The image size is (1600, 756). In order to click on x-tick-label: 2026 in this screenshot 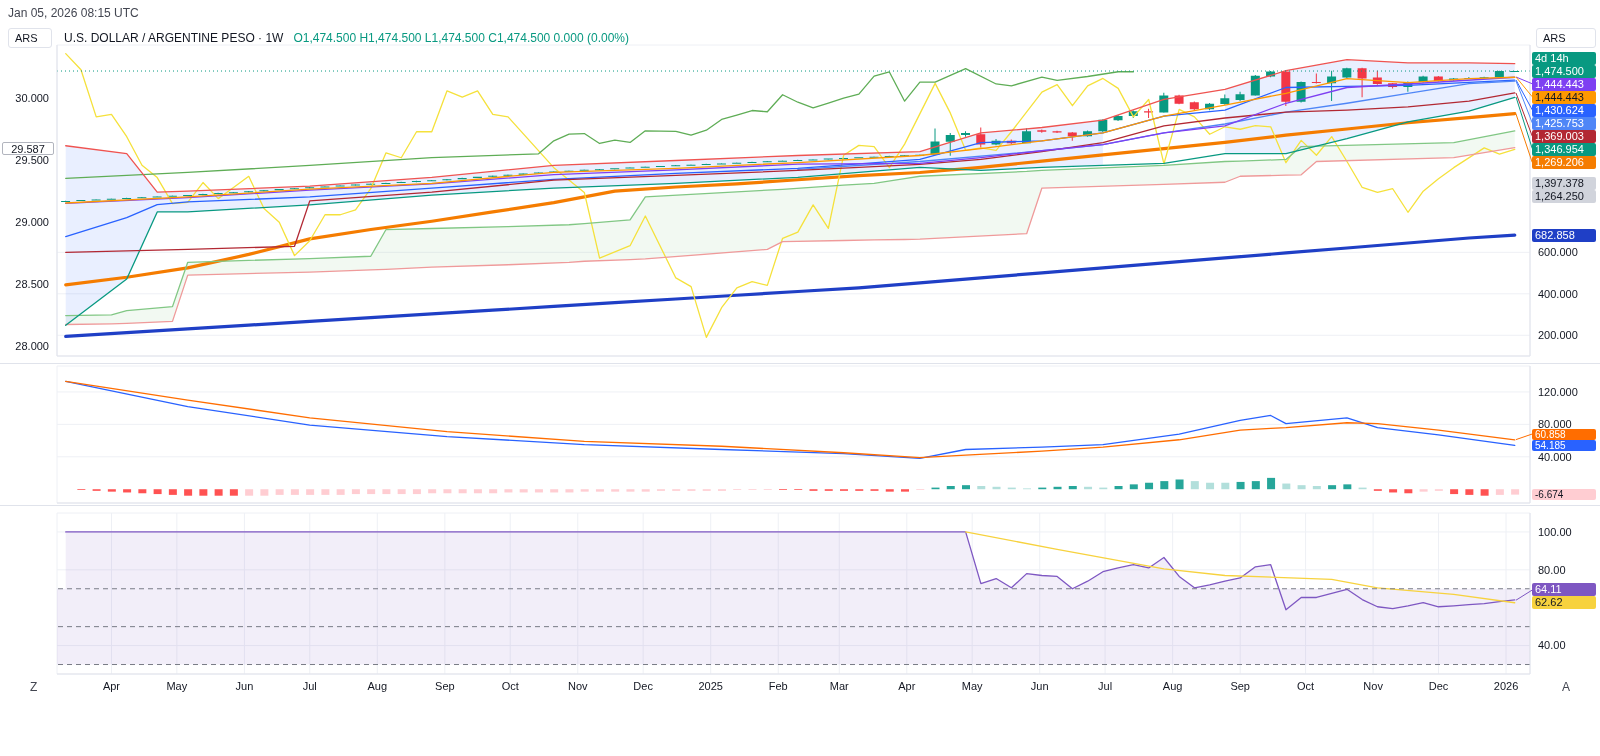, I will do `click(1506, 685)`.